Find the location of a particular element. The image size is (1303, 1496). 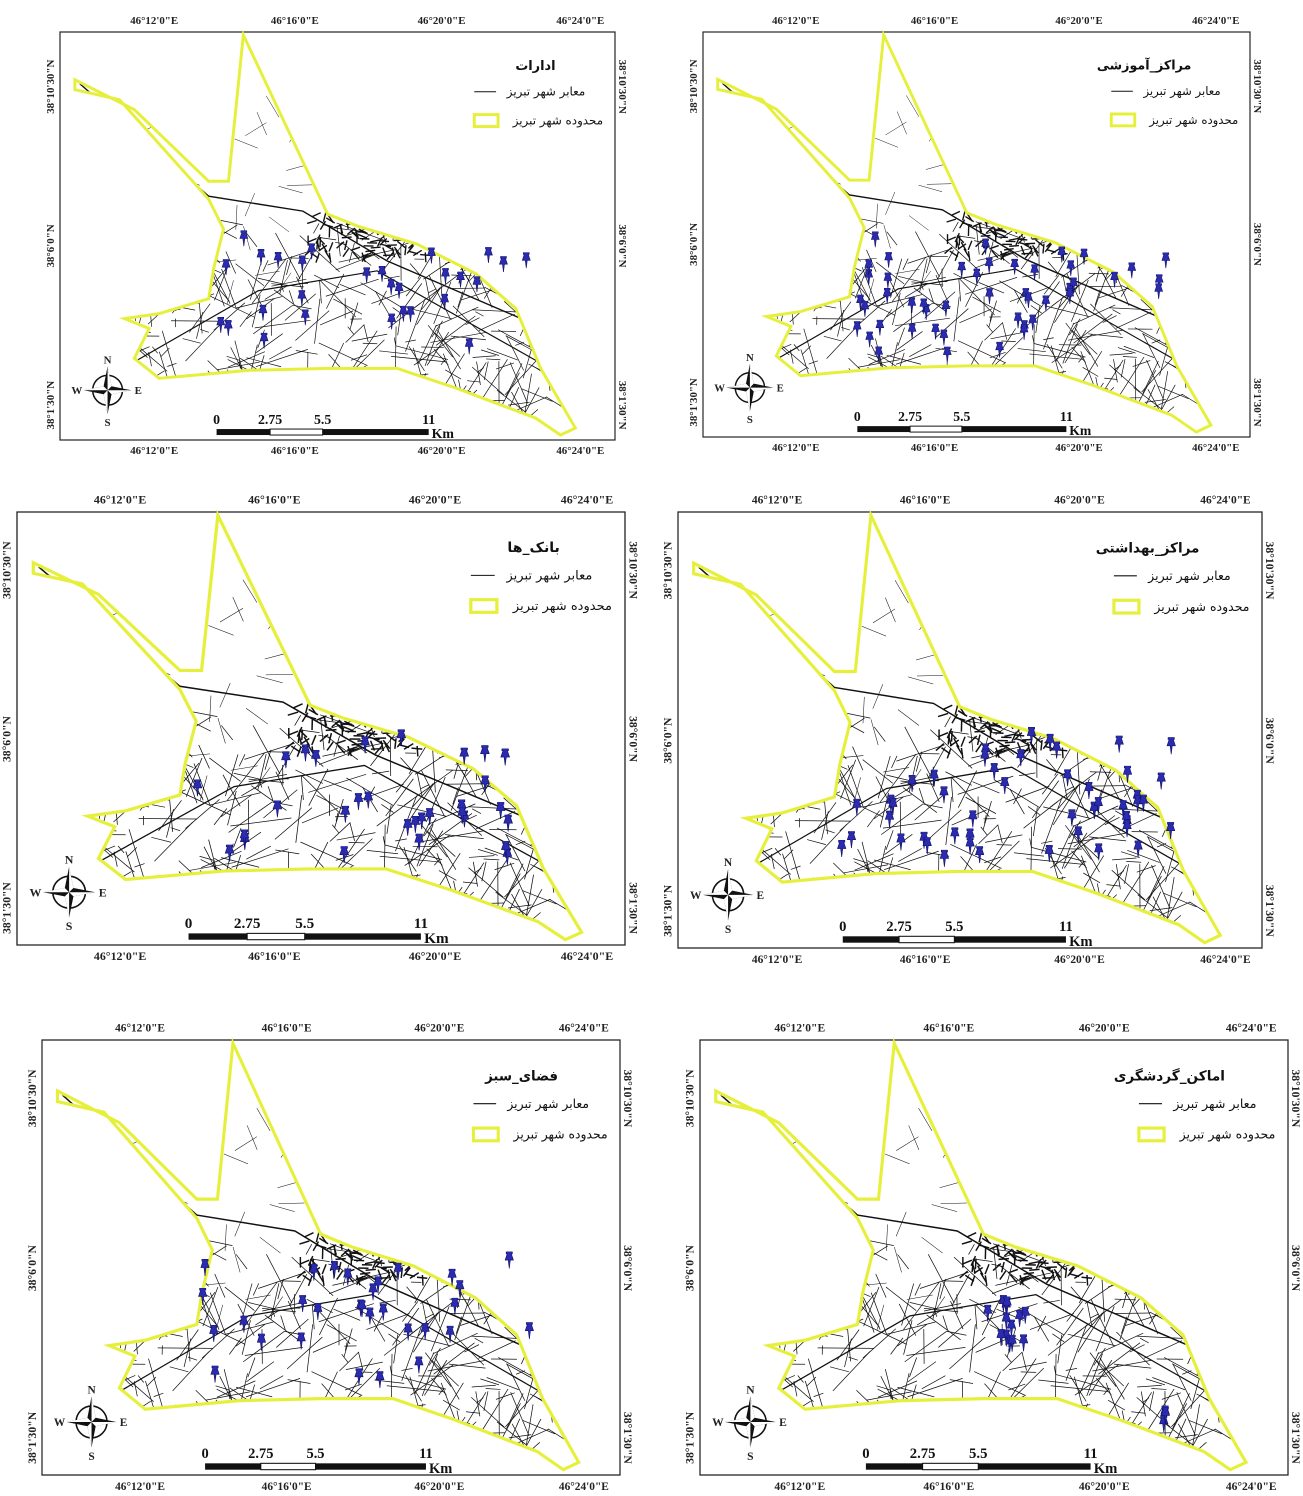

legend-title: بانک_ها is located at coordinates (533, 548).